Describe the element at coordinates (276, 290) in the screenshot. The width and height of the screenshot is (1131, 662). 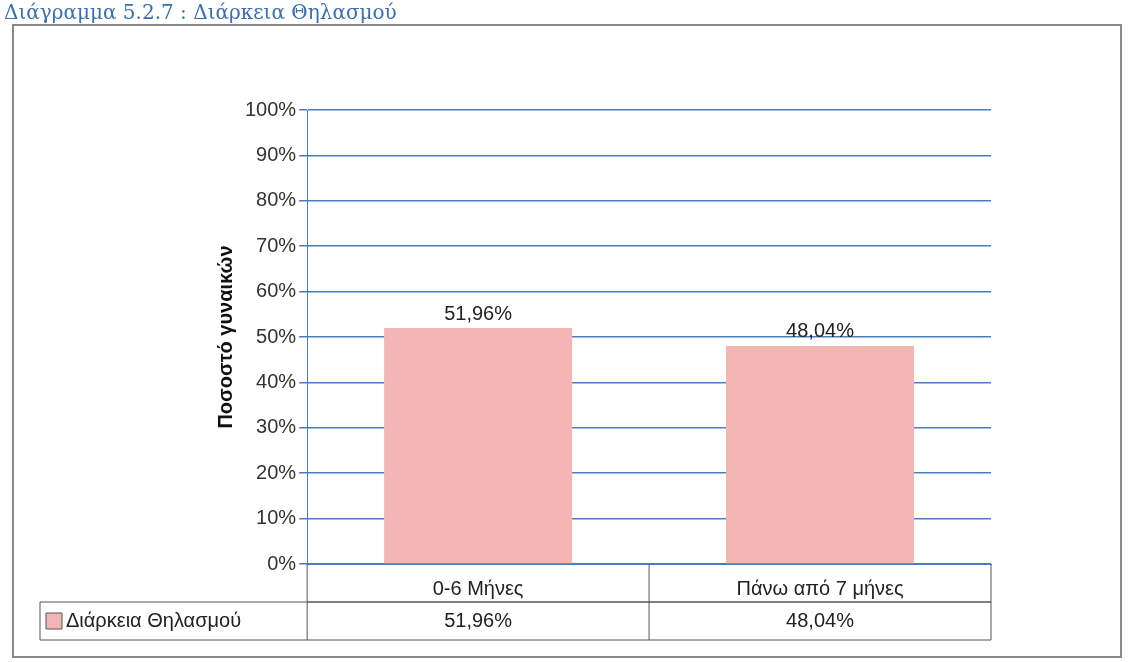
I see `y-tick-label: 60%` at that location.